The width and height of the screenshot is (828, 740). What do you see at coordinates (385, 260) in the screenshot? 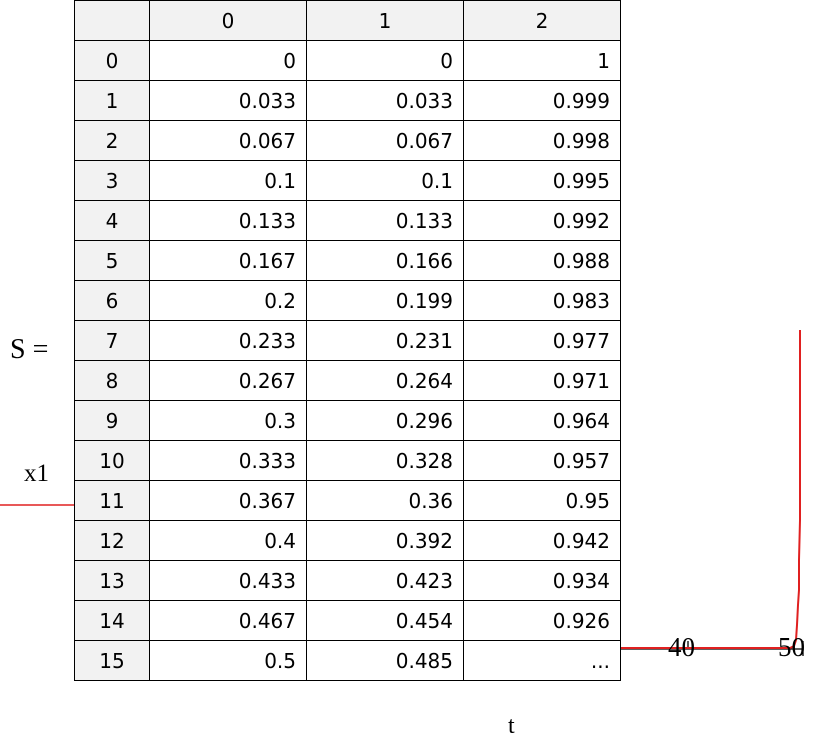
I see `matrix-cell: 0.166` at bounding box center [385, 260].